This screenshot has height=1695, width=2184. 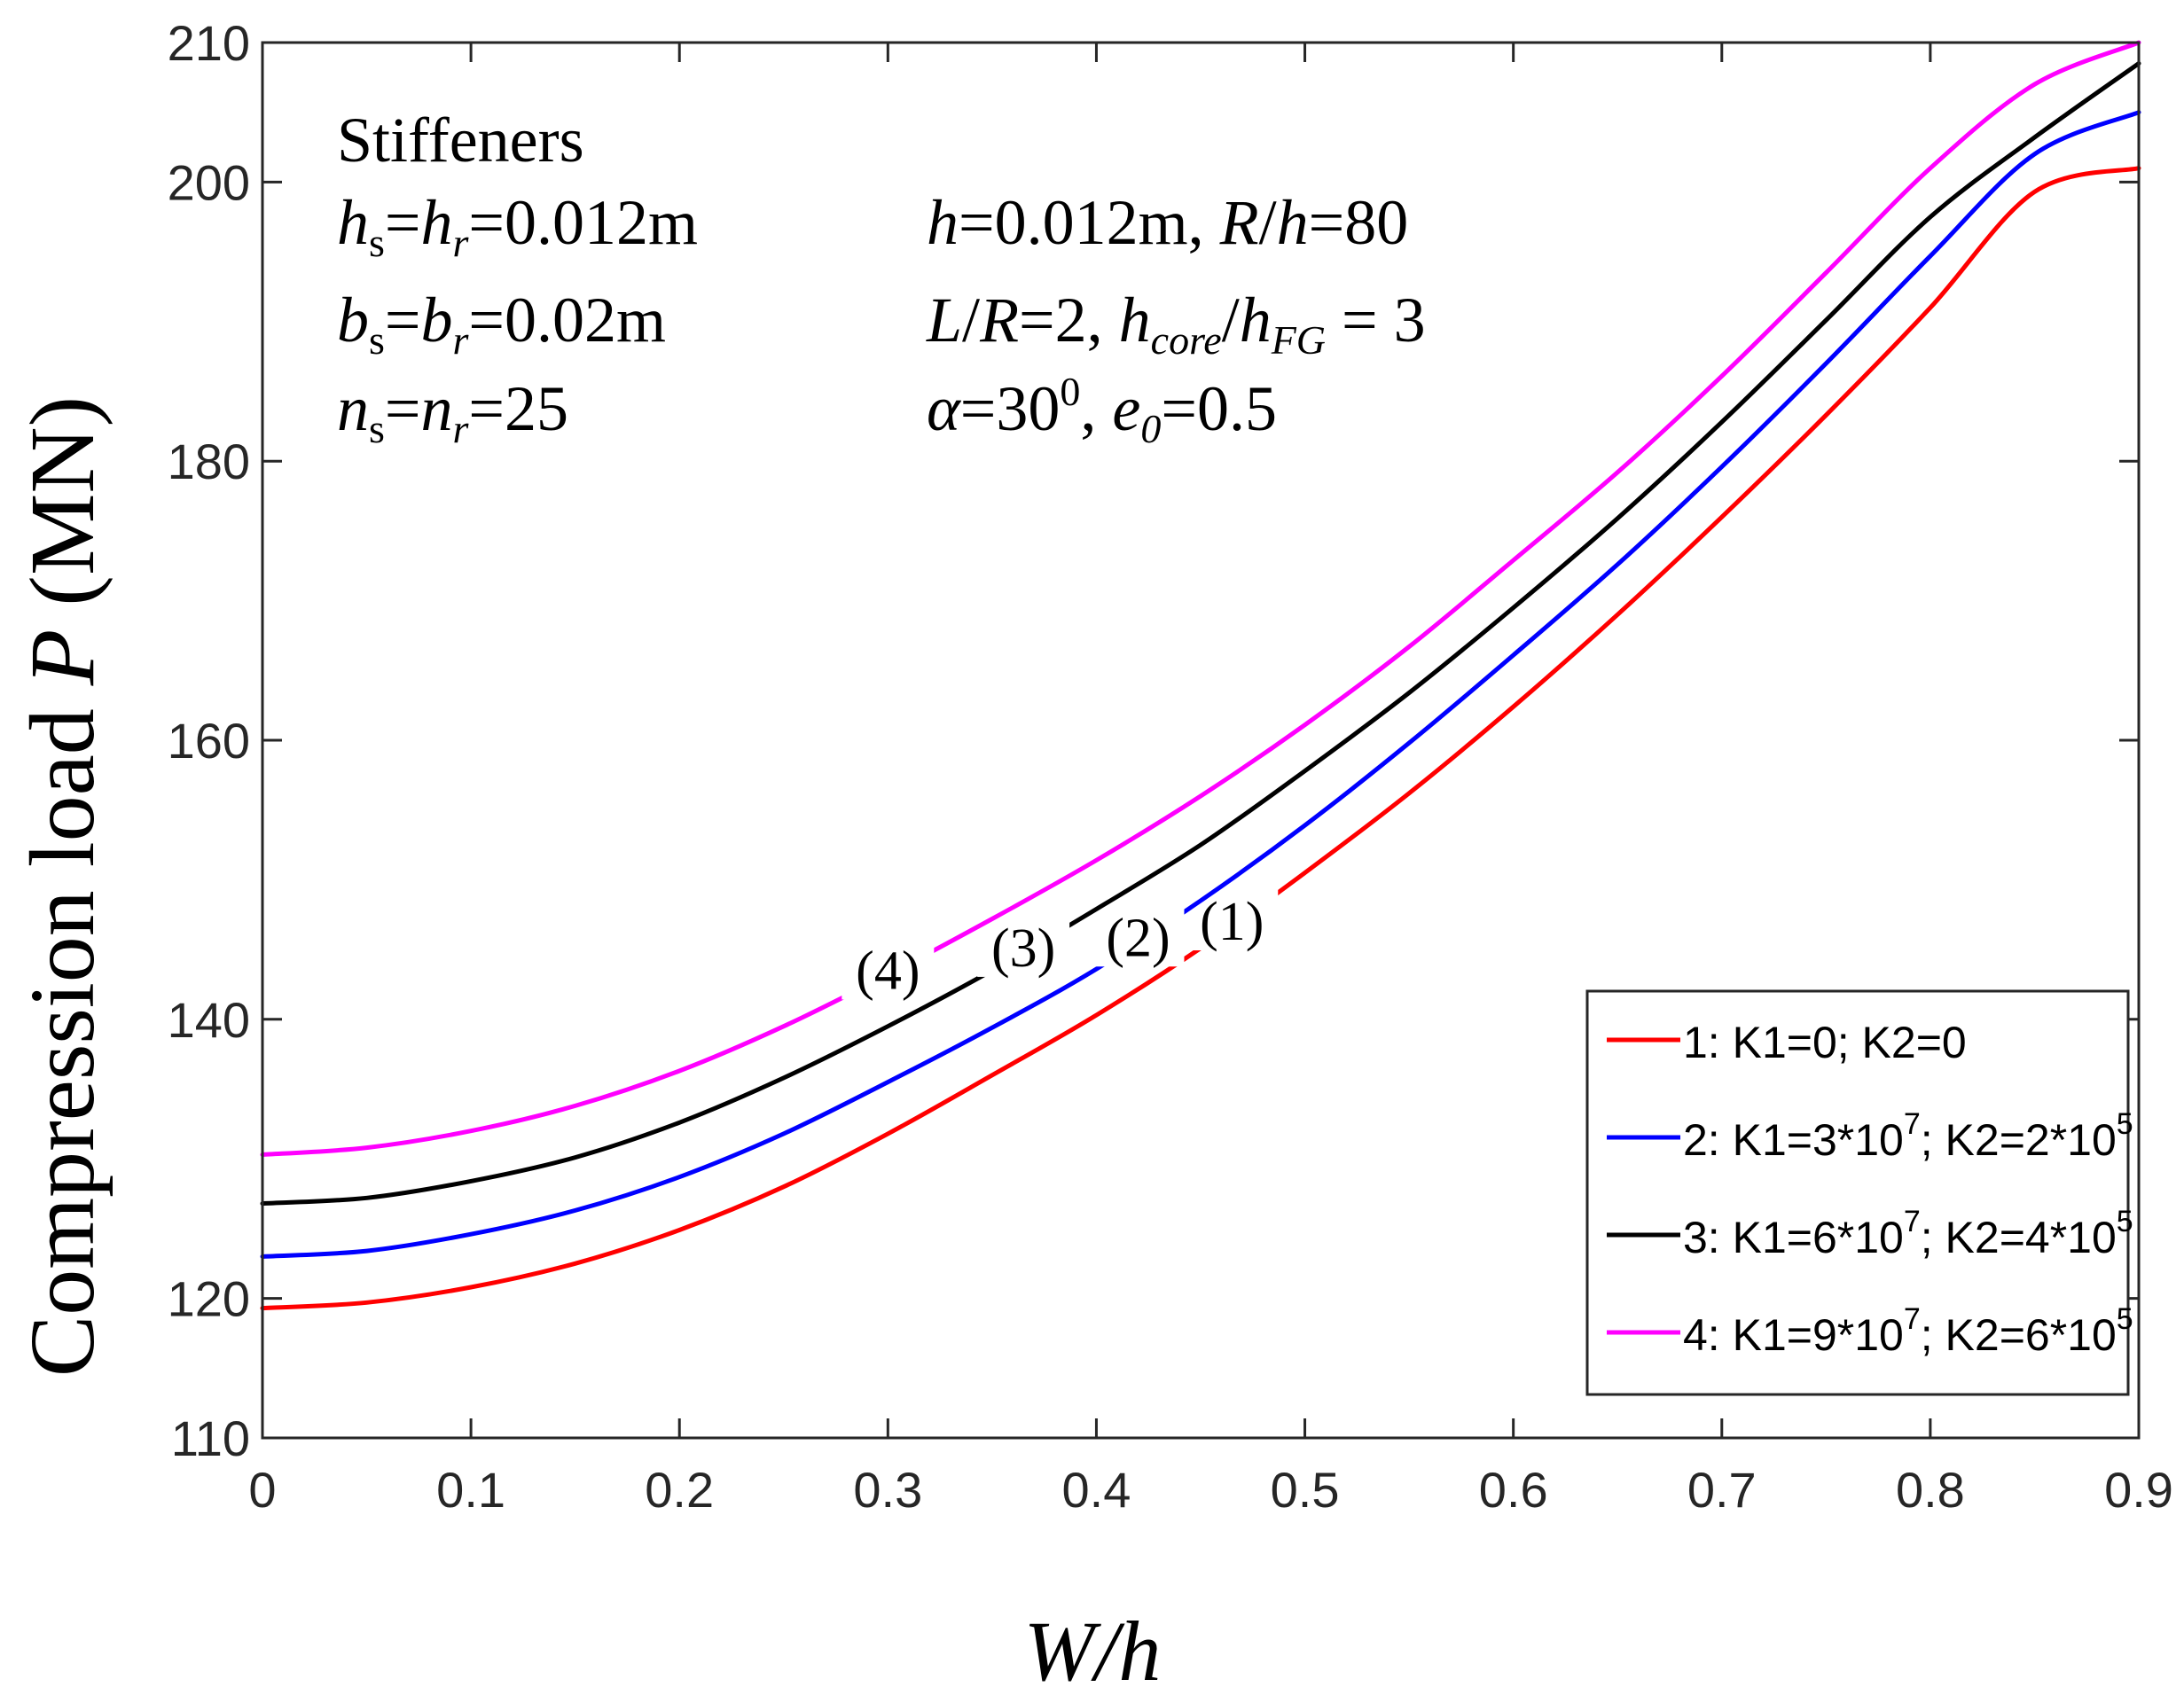 What do you see at coordinates (209, 741) in the screenshot?
I see `y-tick-label: 160` at bounding box center [209, 741].